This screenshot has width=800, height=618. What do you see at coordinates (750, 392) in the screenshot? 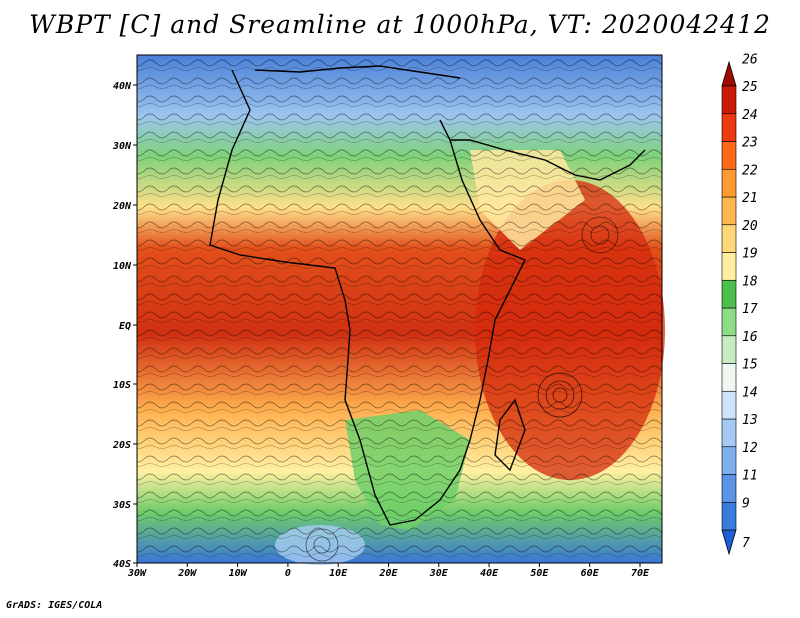
I see `colorbar-label: 14` at bounding box center [750, 392].